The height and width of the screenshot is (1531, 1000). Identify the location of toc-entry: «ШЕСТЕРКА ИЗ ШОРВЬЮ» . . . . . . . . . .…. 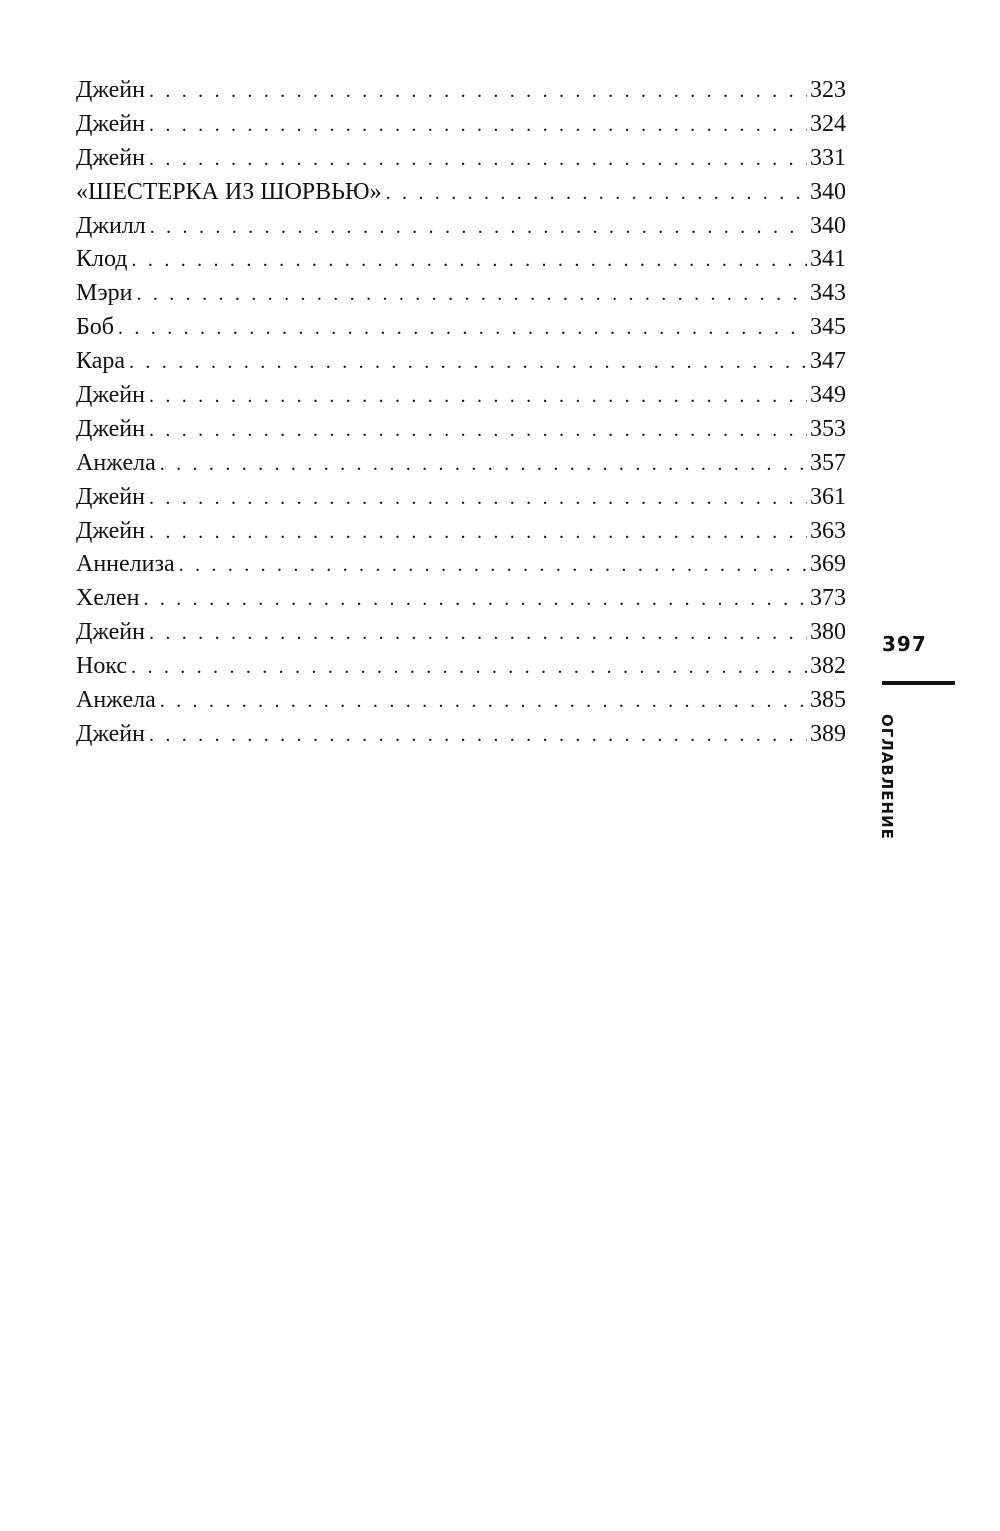
(461, 193).